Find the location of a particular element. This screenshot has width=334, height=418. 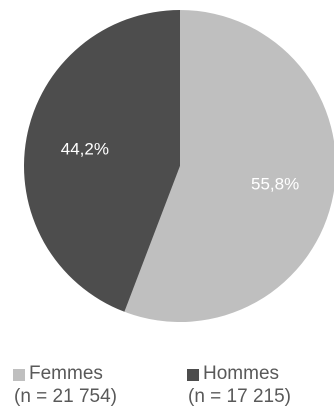

legend-swatch-femmes is located at coordinates (19, 375).